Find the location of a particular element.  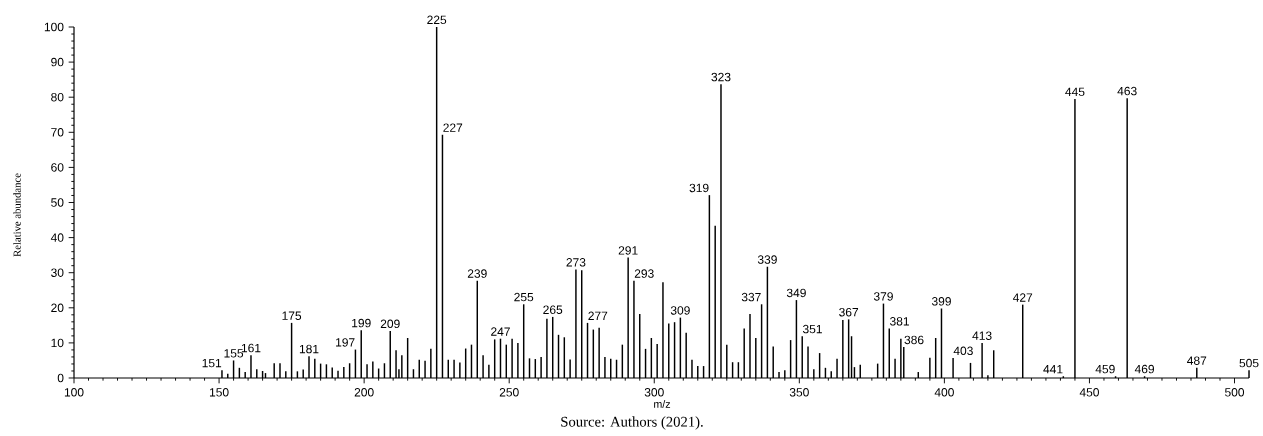

source-note: Source: Authors (2021). is located at coordinates (632, 423).